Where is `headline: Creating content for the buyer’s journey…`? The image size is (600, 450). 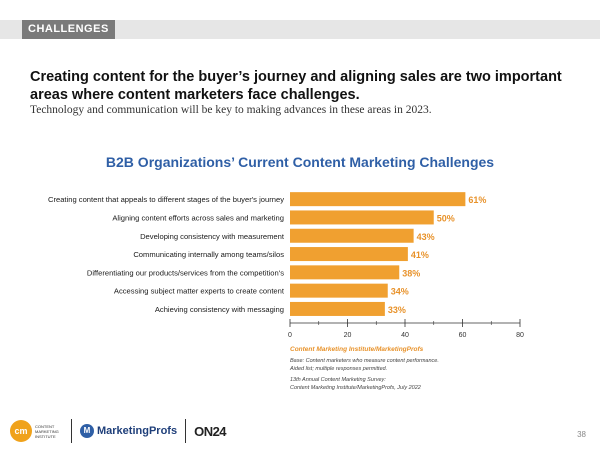
headline: Creating content for the buyer’s journey… is located at coordinates (296, 86).